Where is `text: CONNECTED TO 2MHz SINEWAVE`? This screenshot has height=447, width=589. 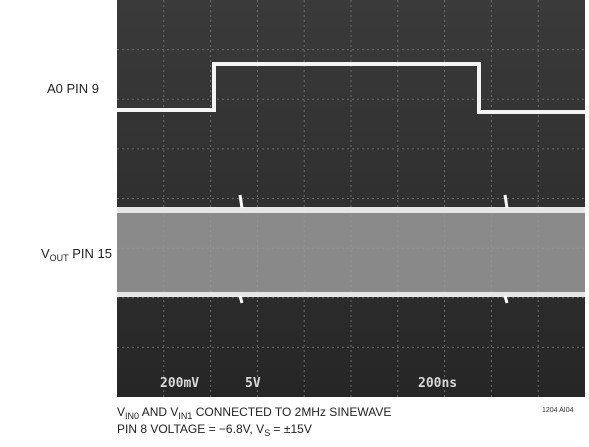
text: CONNECTED TO 2MHz SINEWAVE is located at coordinates (291, 412).